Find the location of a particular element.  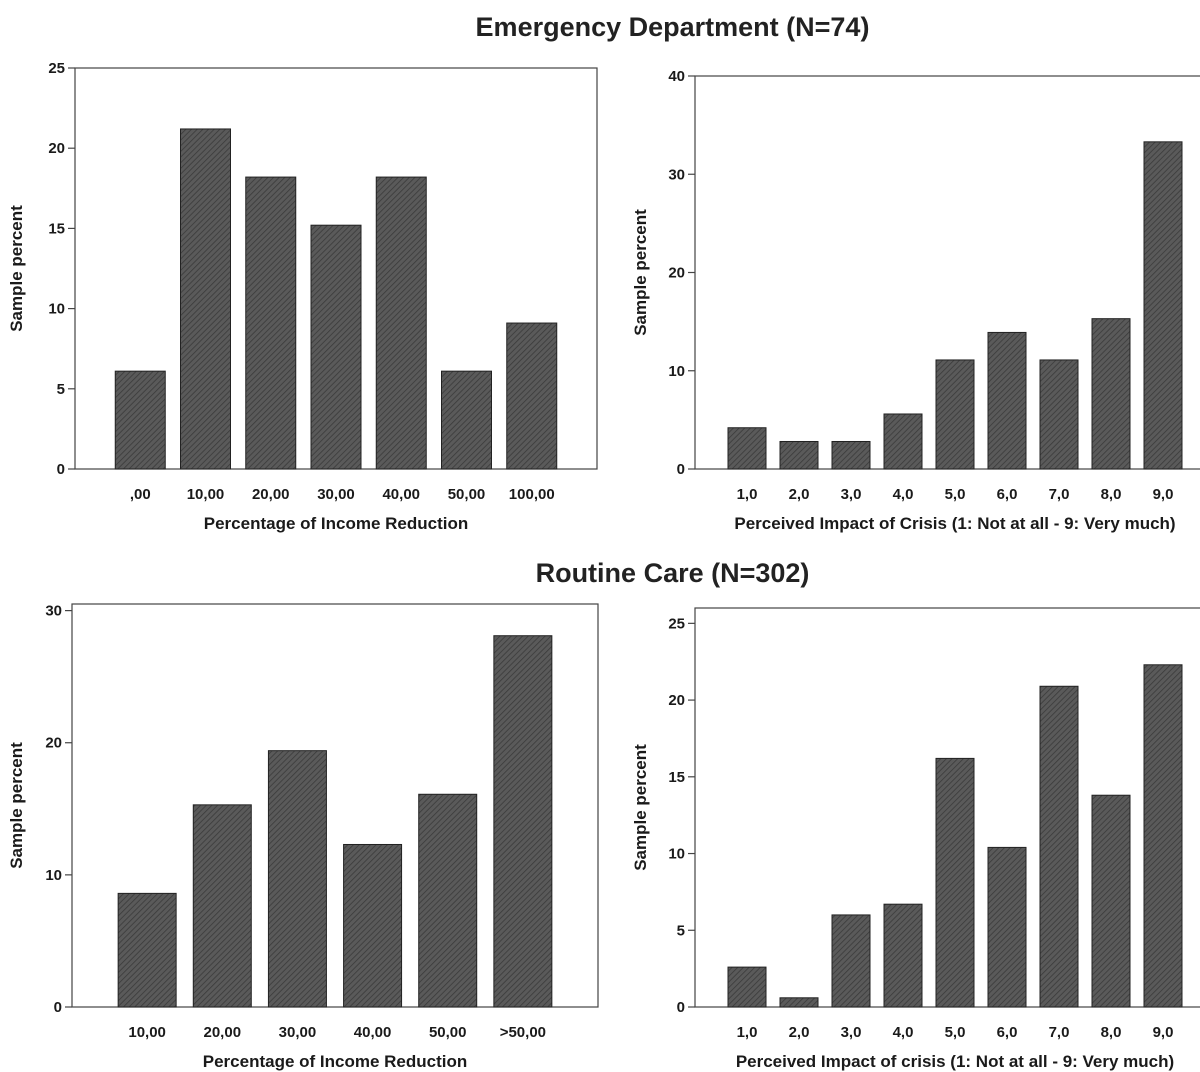

routine-section-title: Routine Care (N=302) is located at coordinates (672, 573).